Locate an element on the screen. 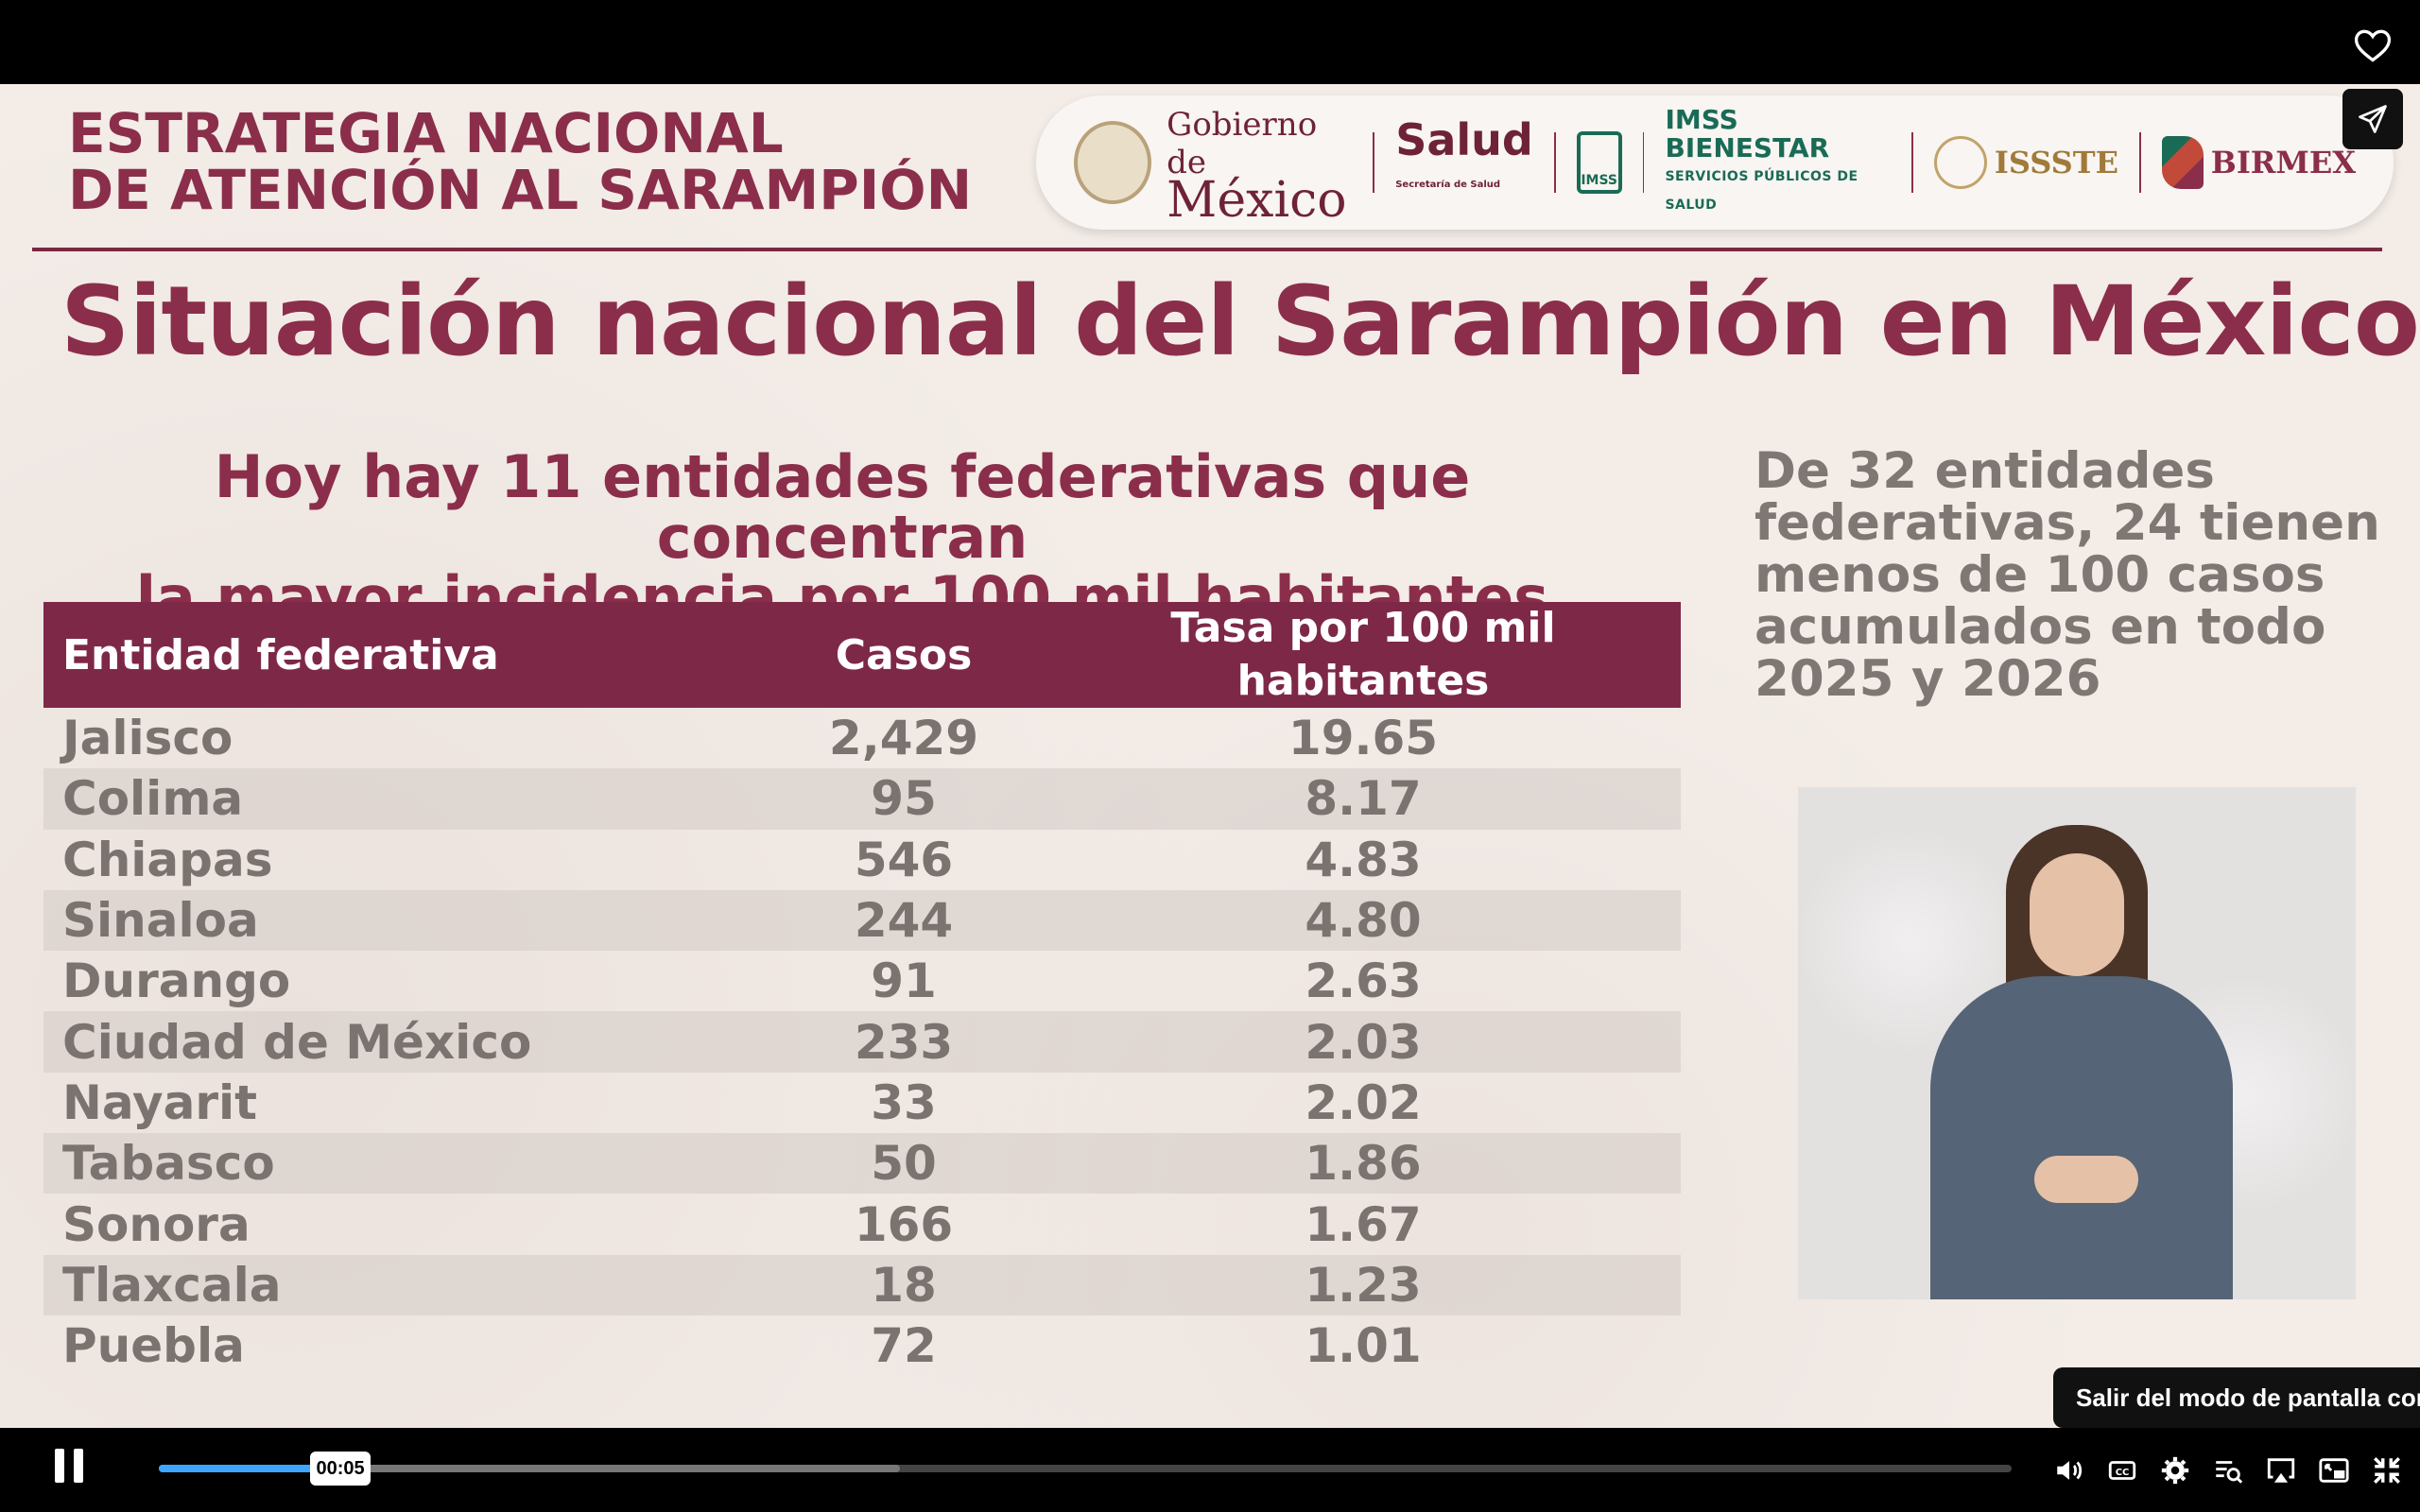  cell-casos: 233 is located at coordinates (904, 1042).